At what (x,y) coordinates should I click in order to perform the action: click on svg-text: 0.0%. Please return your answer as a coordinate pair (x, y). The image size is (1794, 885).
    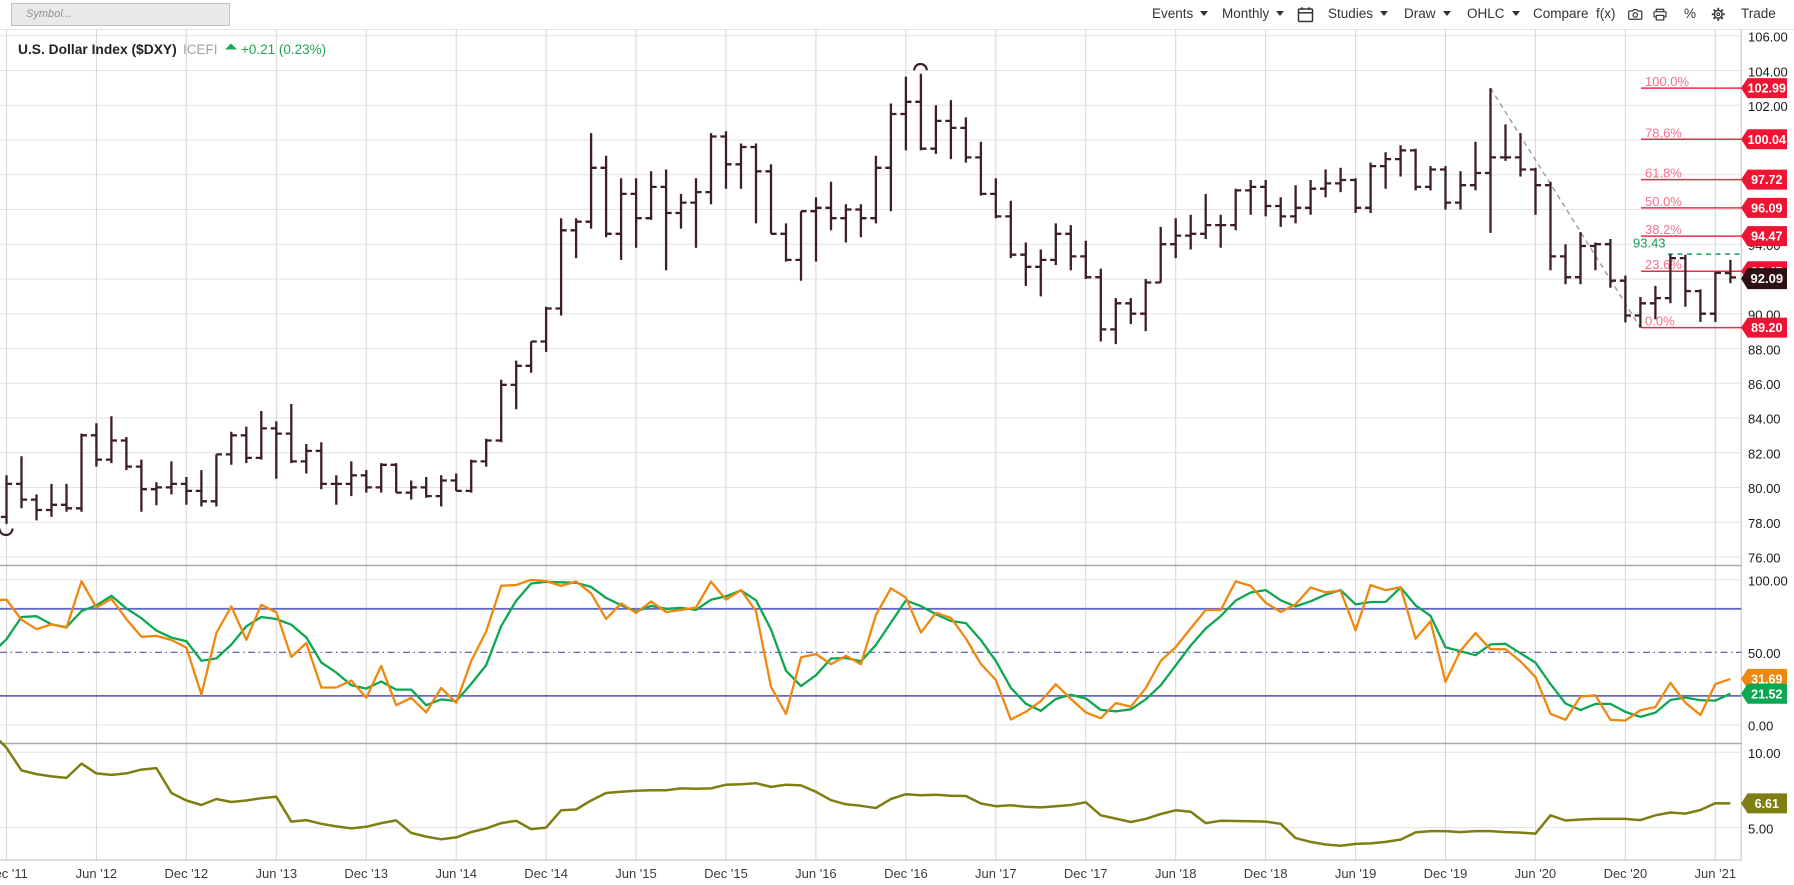
    Looking at the image, I should click on (1660, 321).